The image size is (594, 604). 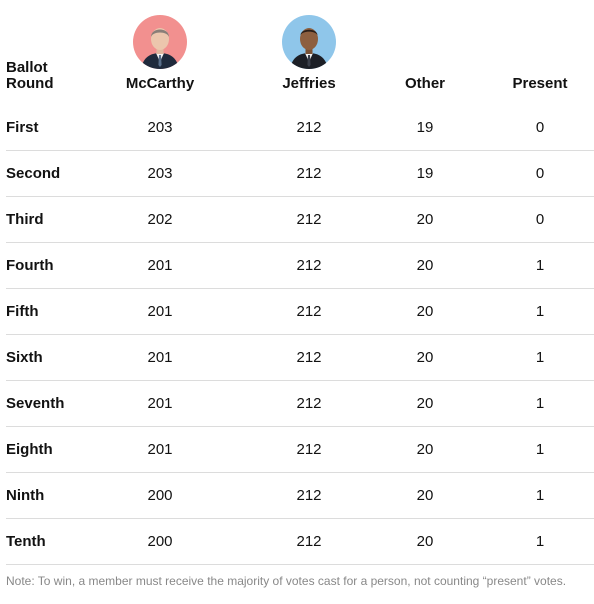 What do you see at coordinates (540, 83) in the screenshot?
I see `header-present: Present` at bounding box center [540, 83].